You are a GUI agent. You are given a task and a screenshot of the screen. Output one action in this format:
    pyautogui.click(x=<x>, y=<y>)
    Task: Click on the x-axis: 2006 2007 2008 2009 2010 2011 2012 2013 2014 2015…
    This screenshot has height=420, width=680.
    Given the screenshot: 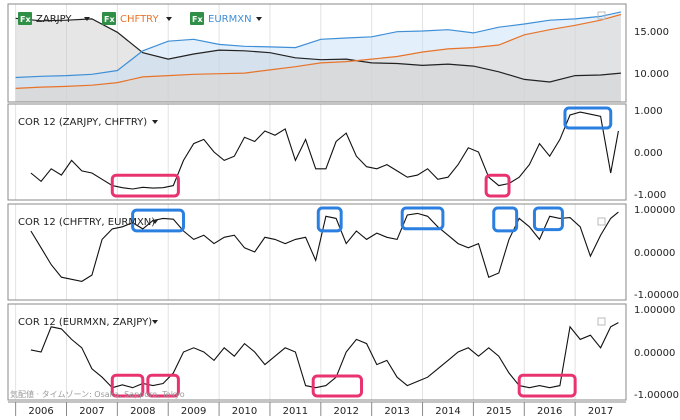 What is the action you would take?
    pyautogui.click(x=314, y=409)
    